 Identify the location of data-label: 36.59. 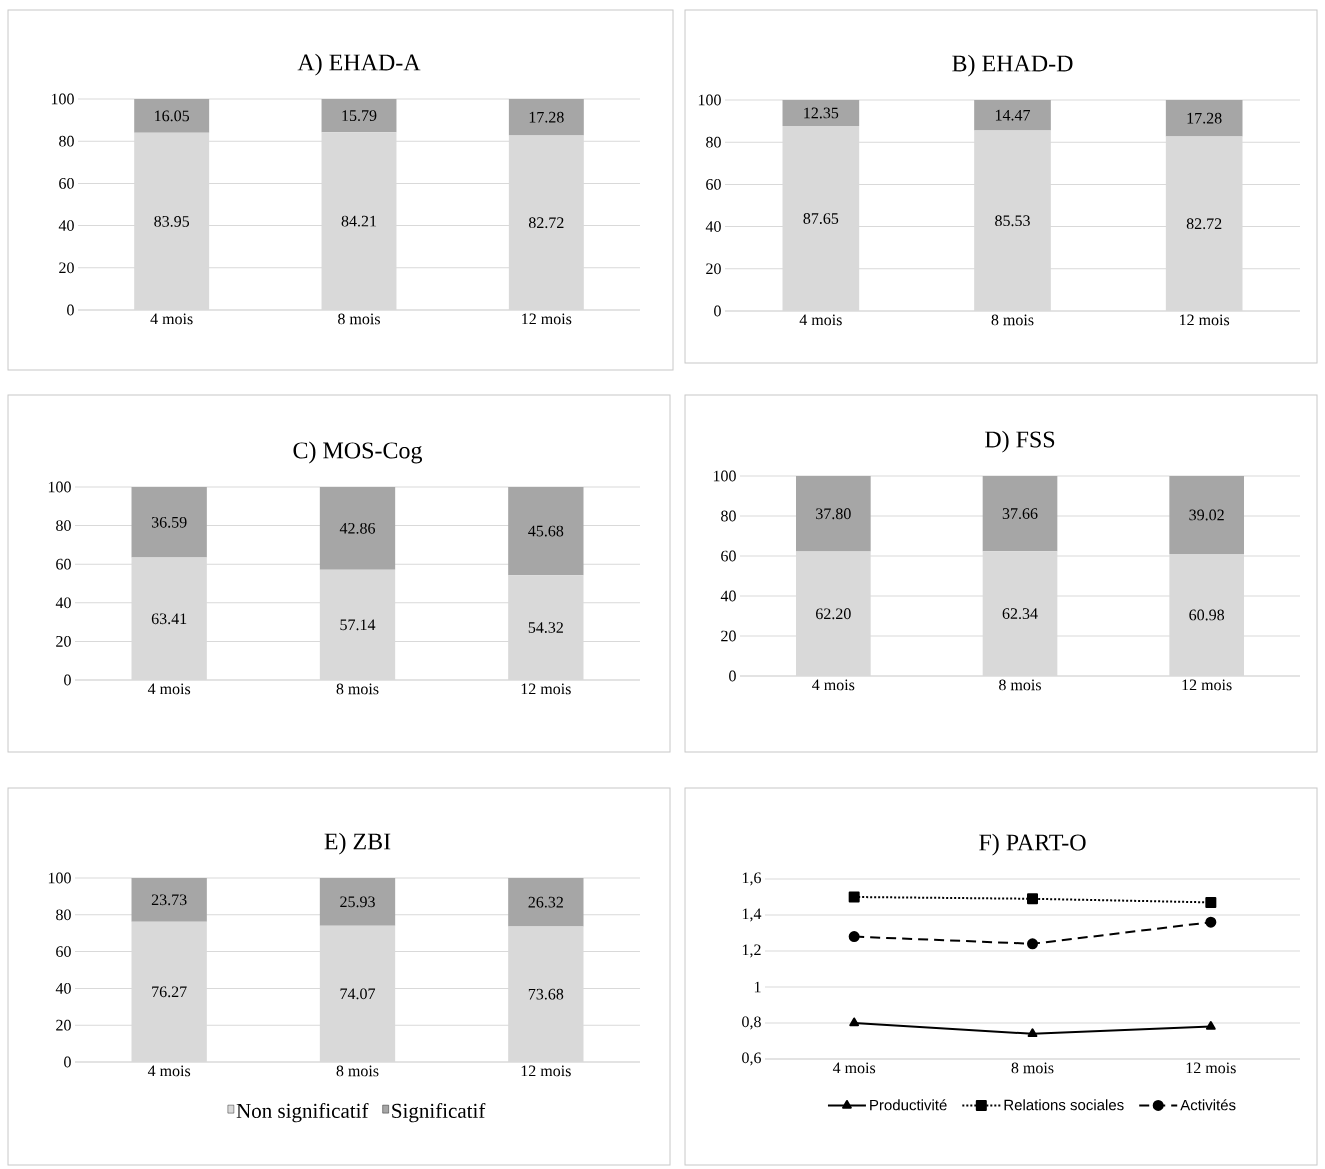
(169, 522).